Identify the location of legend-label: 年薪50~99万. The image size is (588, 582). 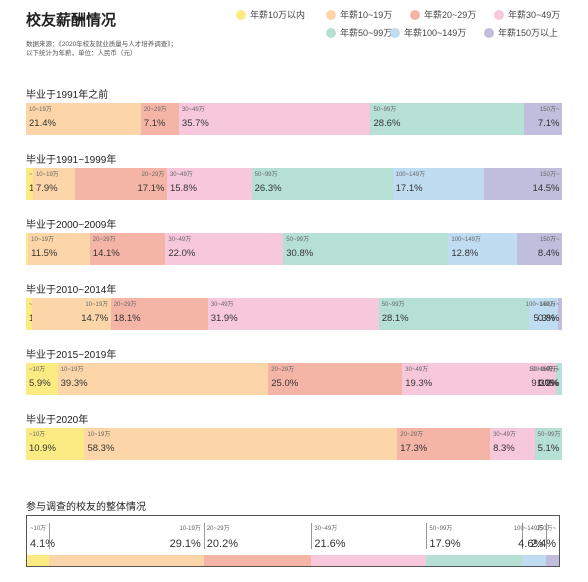
(366, 33).